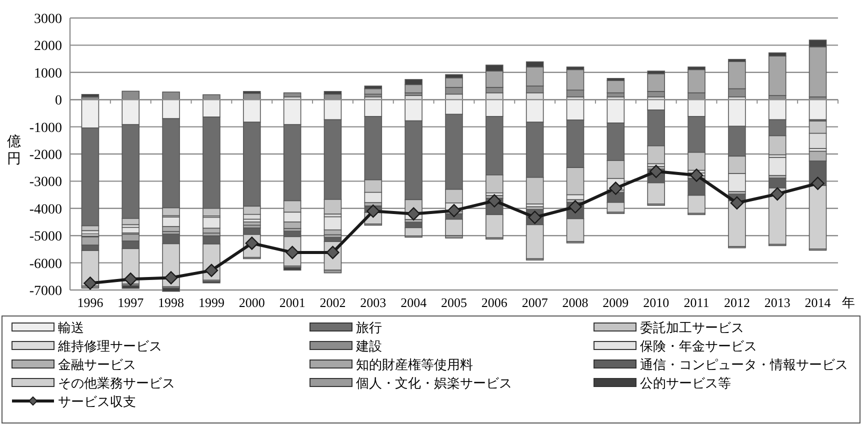  What do you see at coordinates (14, 150) in the screenshot?
I see `y-axis-title: 億円` at bounding box center [14, 150].